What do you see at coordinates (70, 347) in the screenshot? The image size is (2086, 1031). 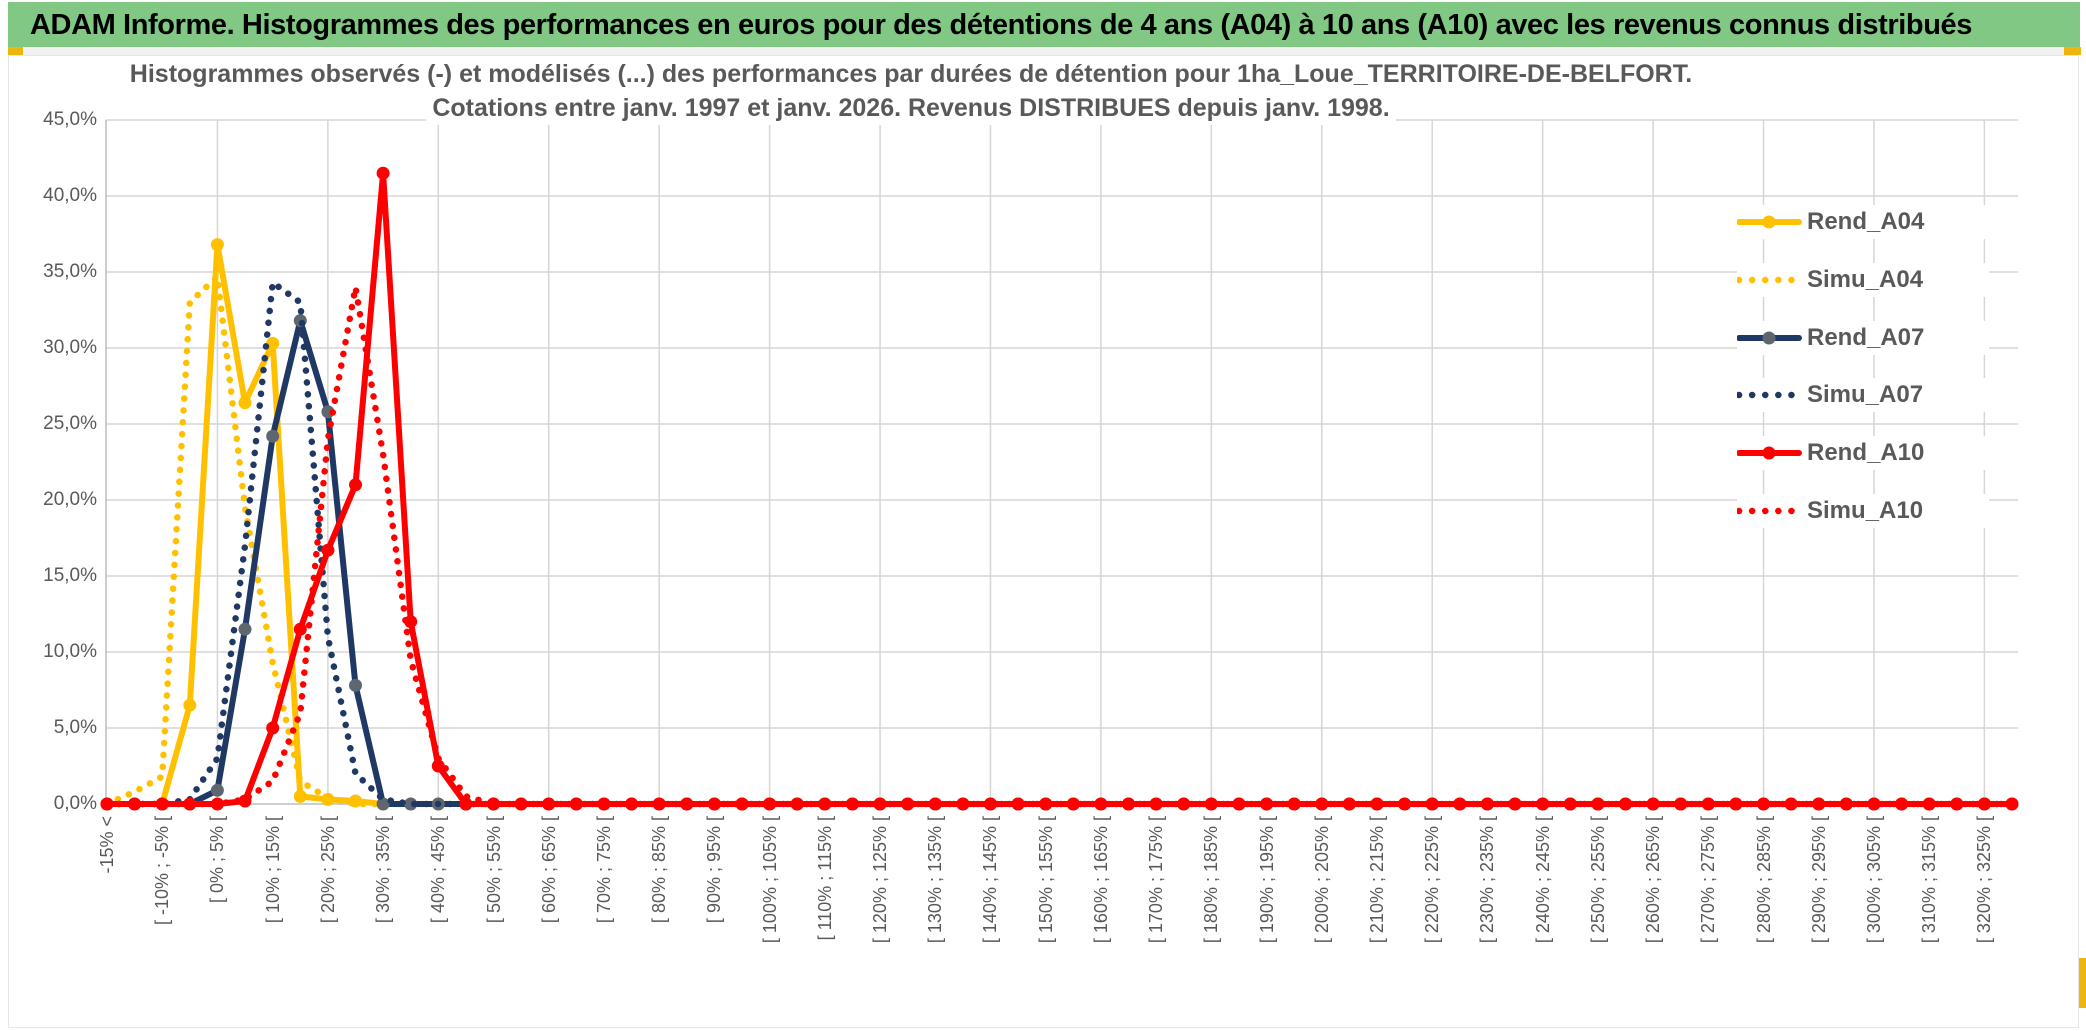 I see `y-tick-label: 30,0%` at bounding box center [70, 347].